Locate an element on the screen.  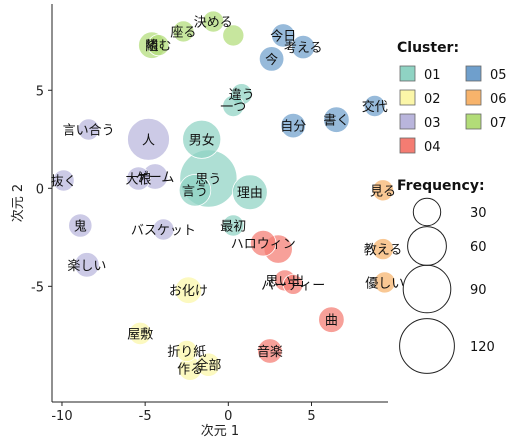
x-tick-label: -5 is located at coordinates (145, 416).